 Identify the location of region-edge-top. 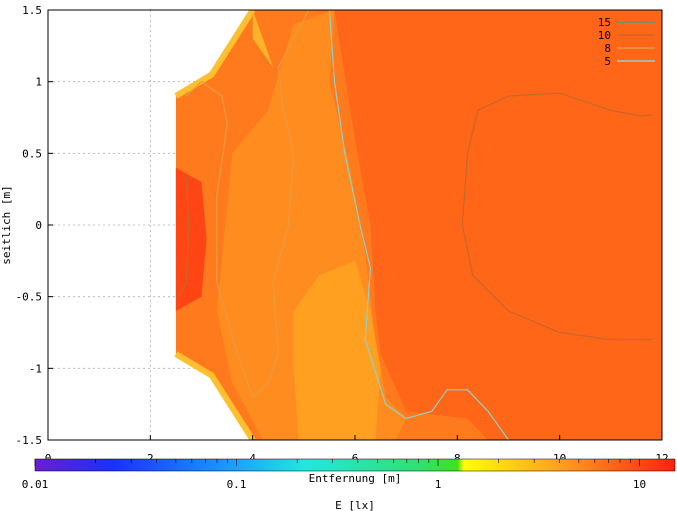
(215, 54).